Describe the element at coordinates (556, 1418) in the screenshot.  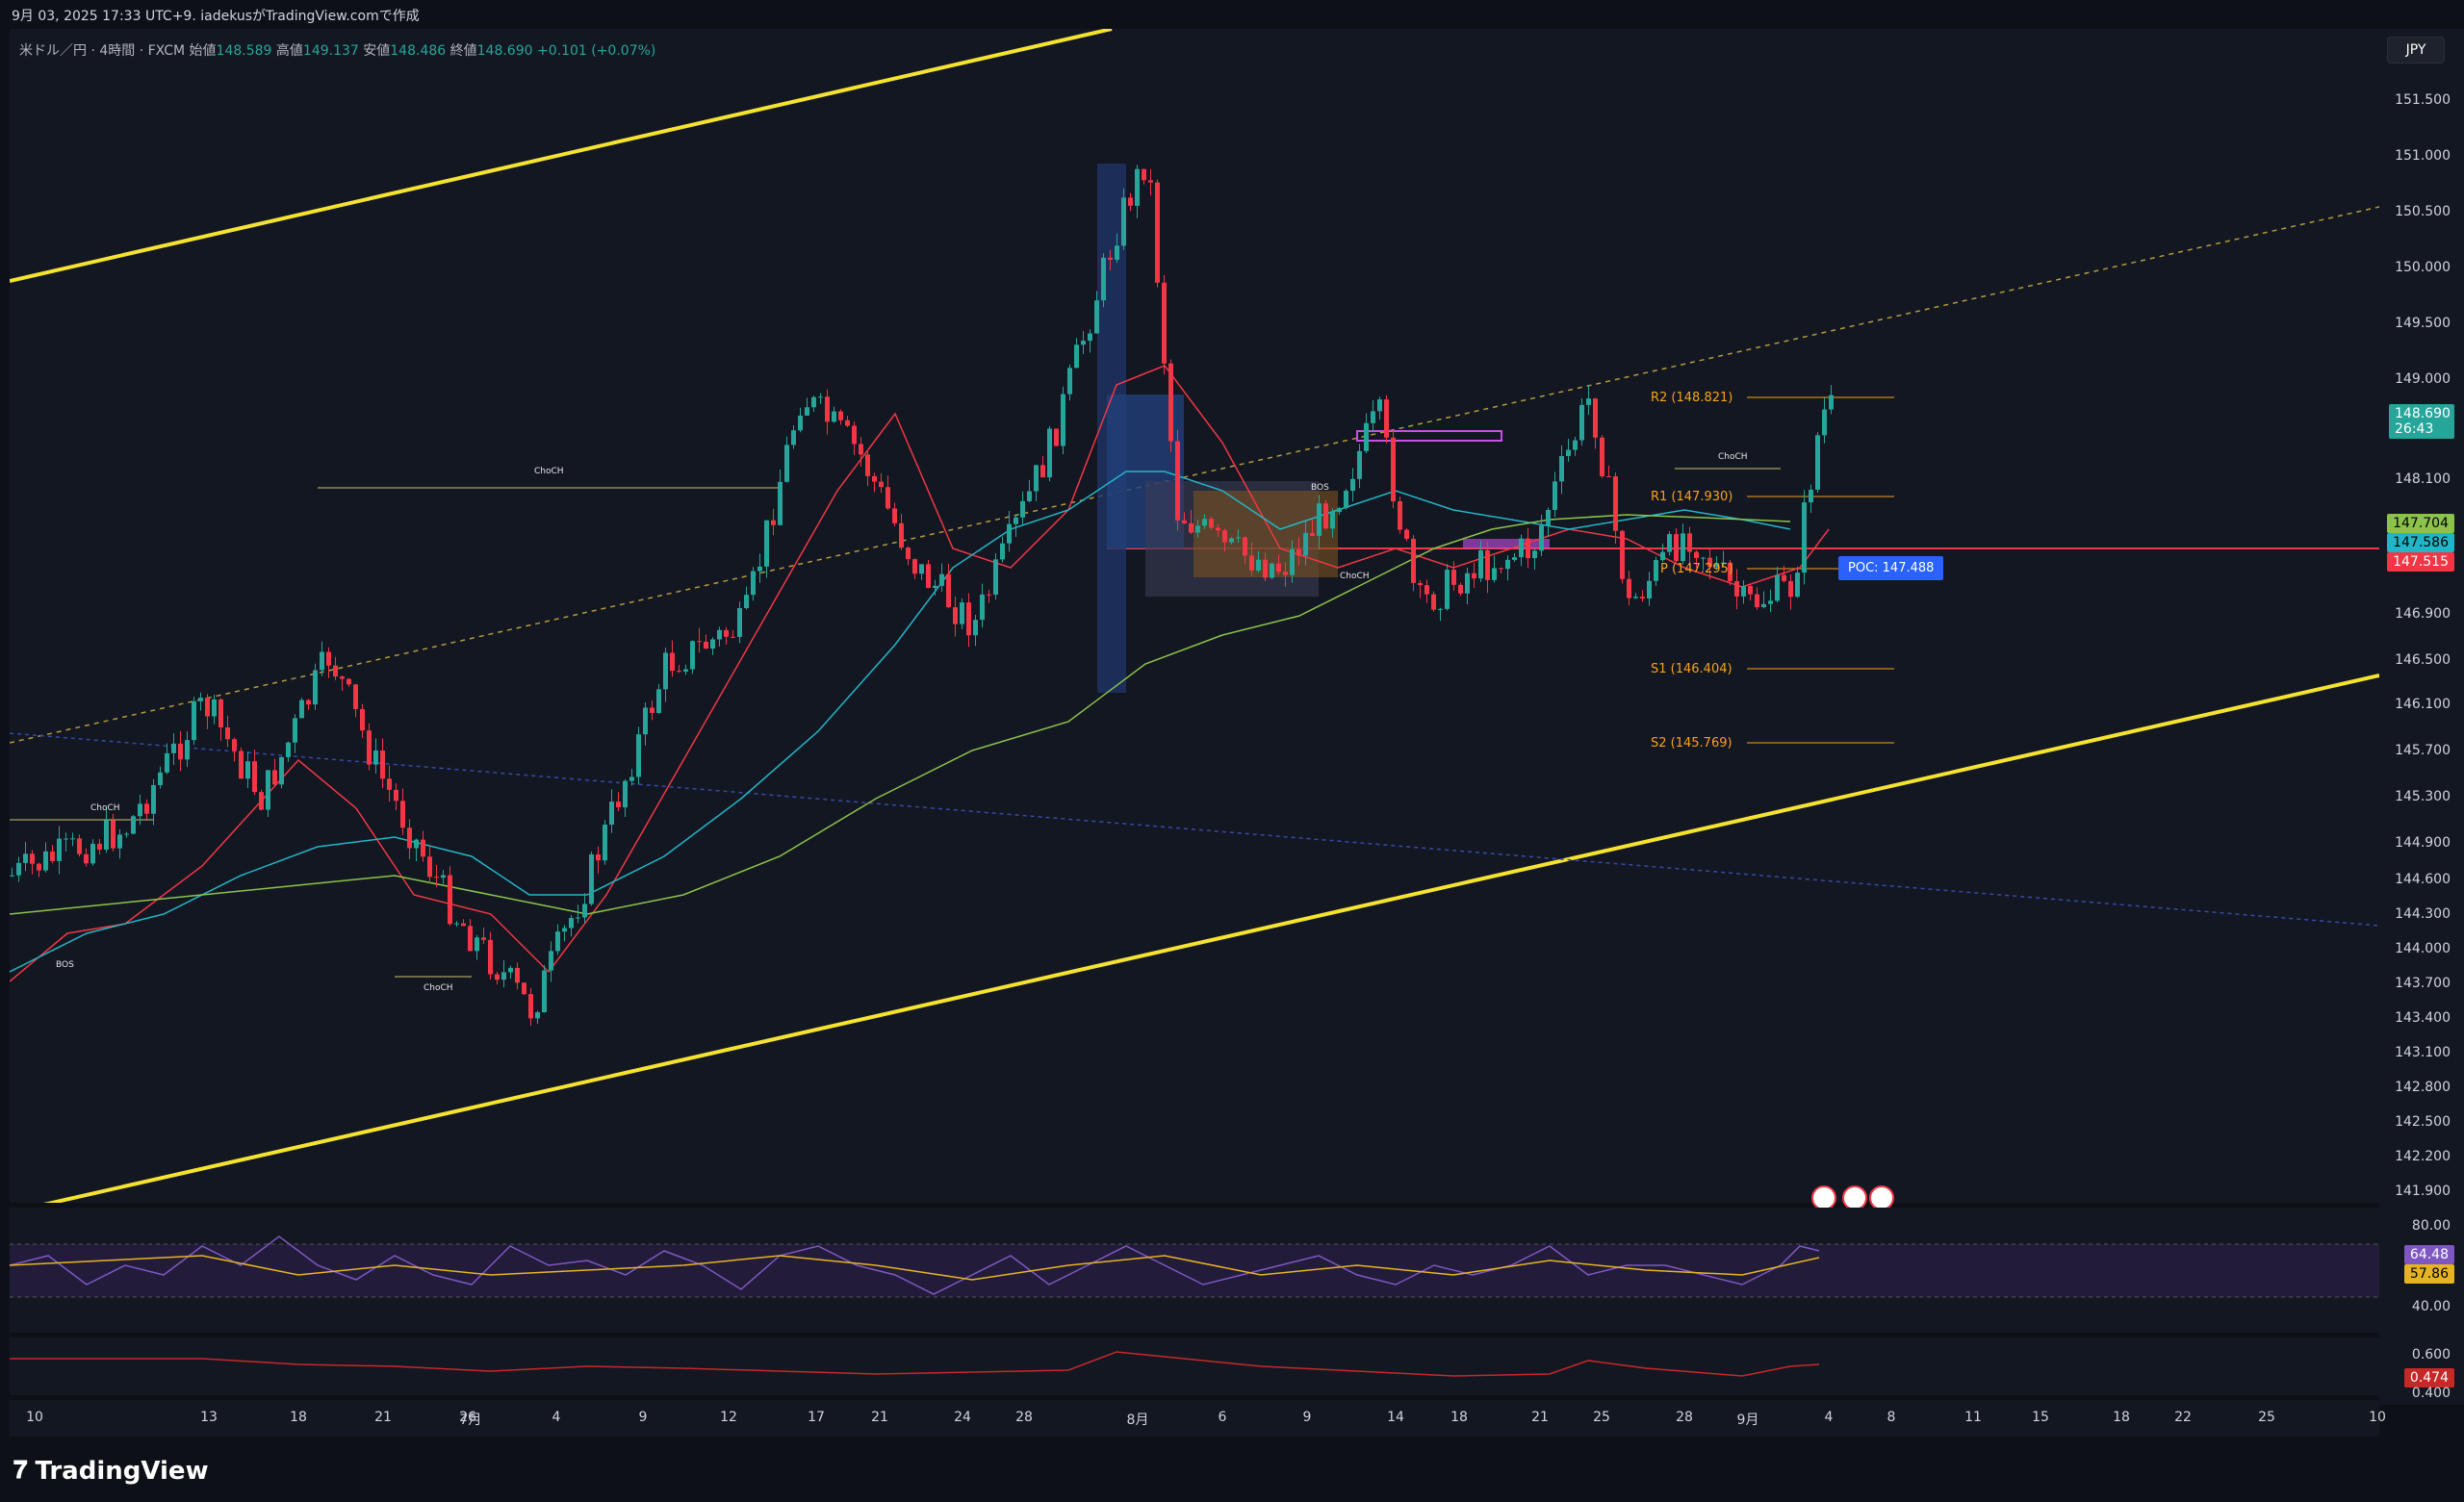
I see `x-tick: 4` at that location.